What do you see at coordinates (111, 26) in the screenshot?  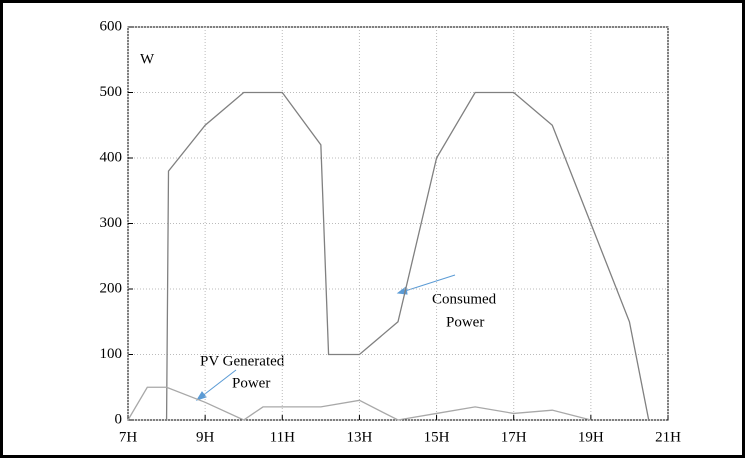 I see `y-tick-label: 600` at bounding box center [111, 26].